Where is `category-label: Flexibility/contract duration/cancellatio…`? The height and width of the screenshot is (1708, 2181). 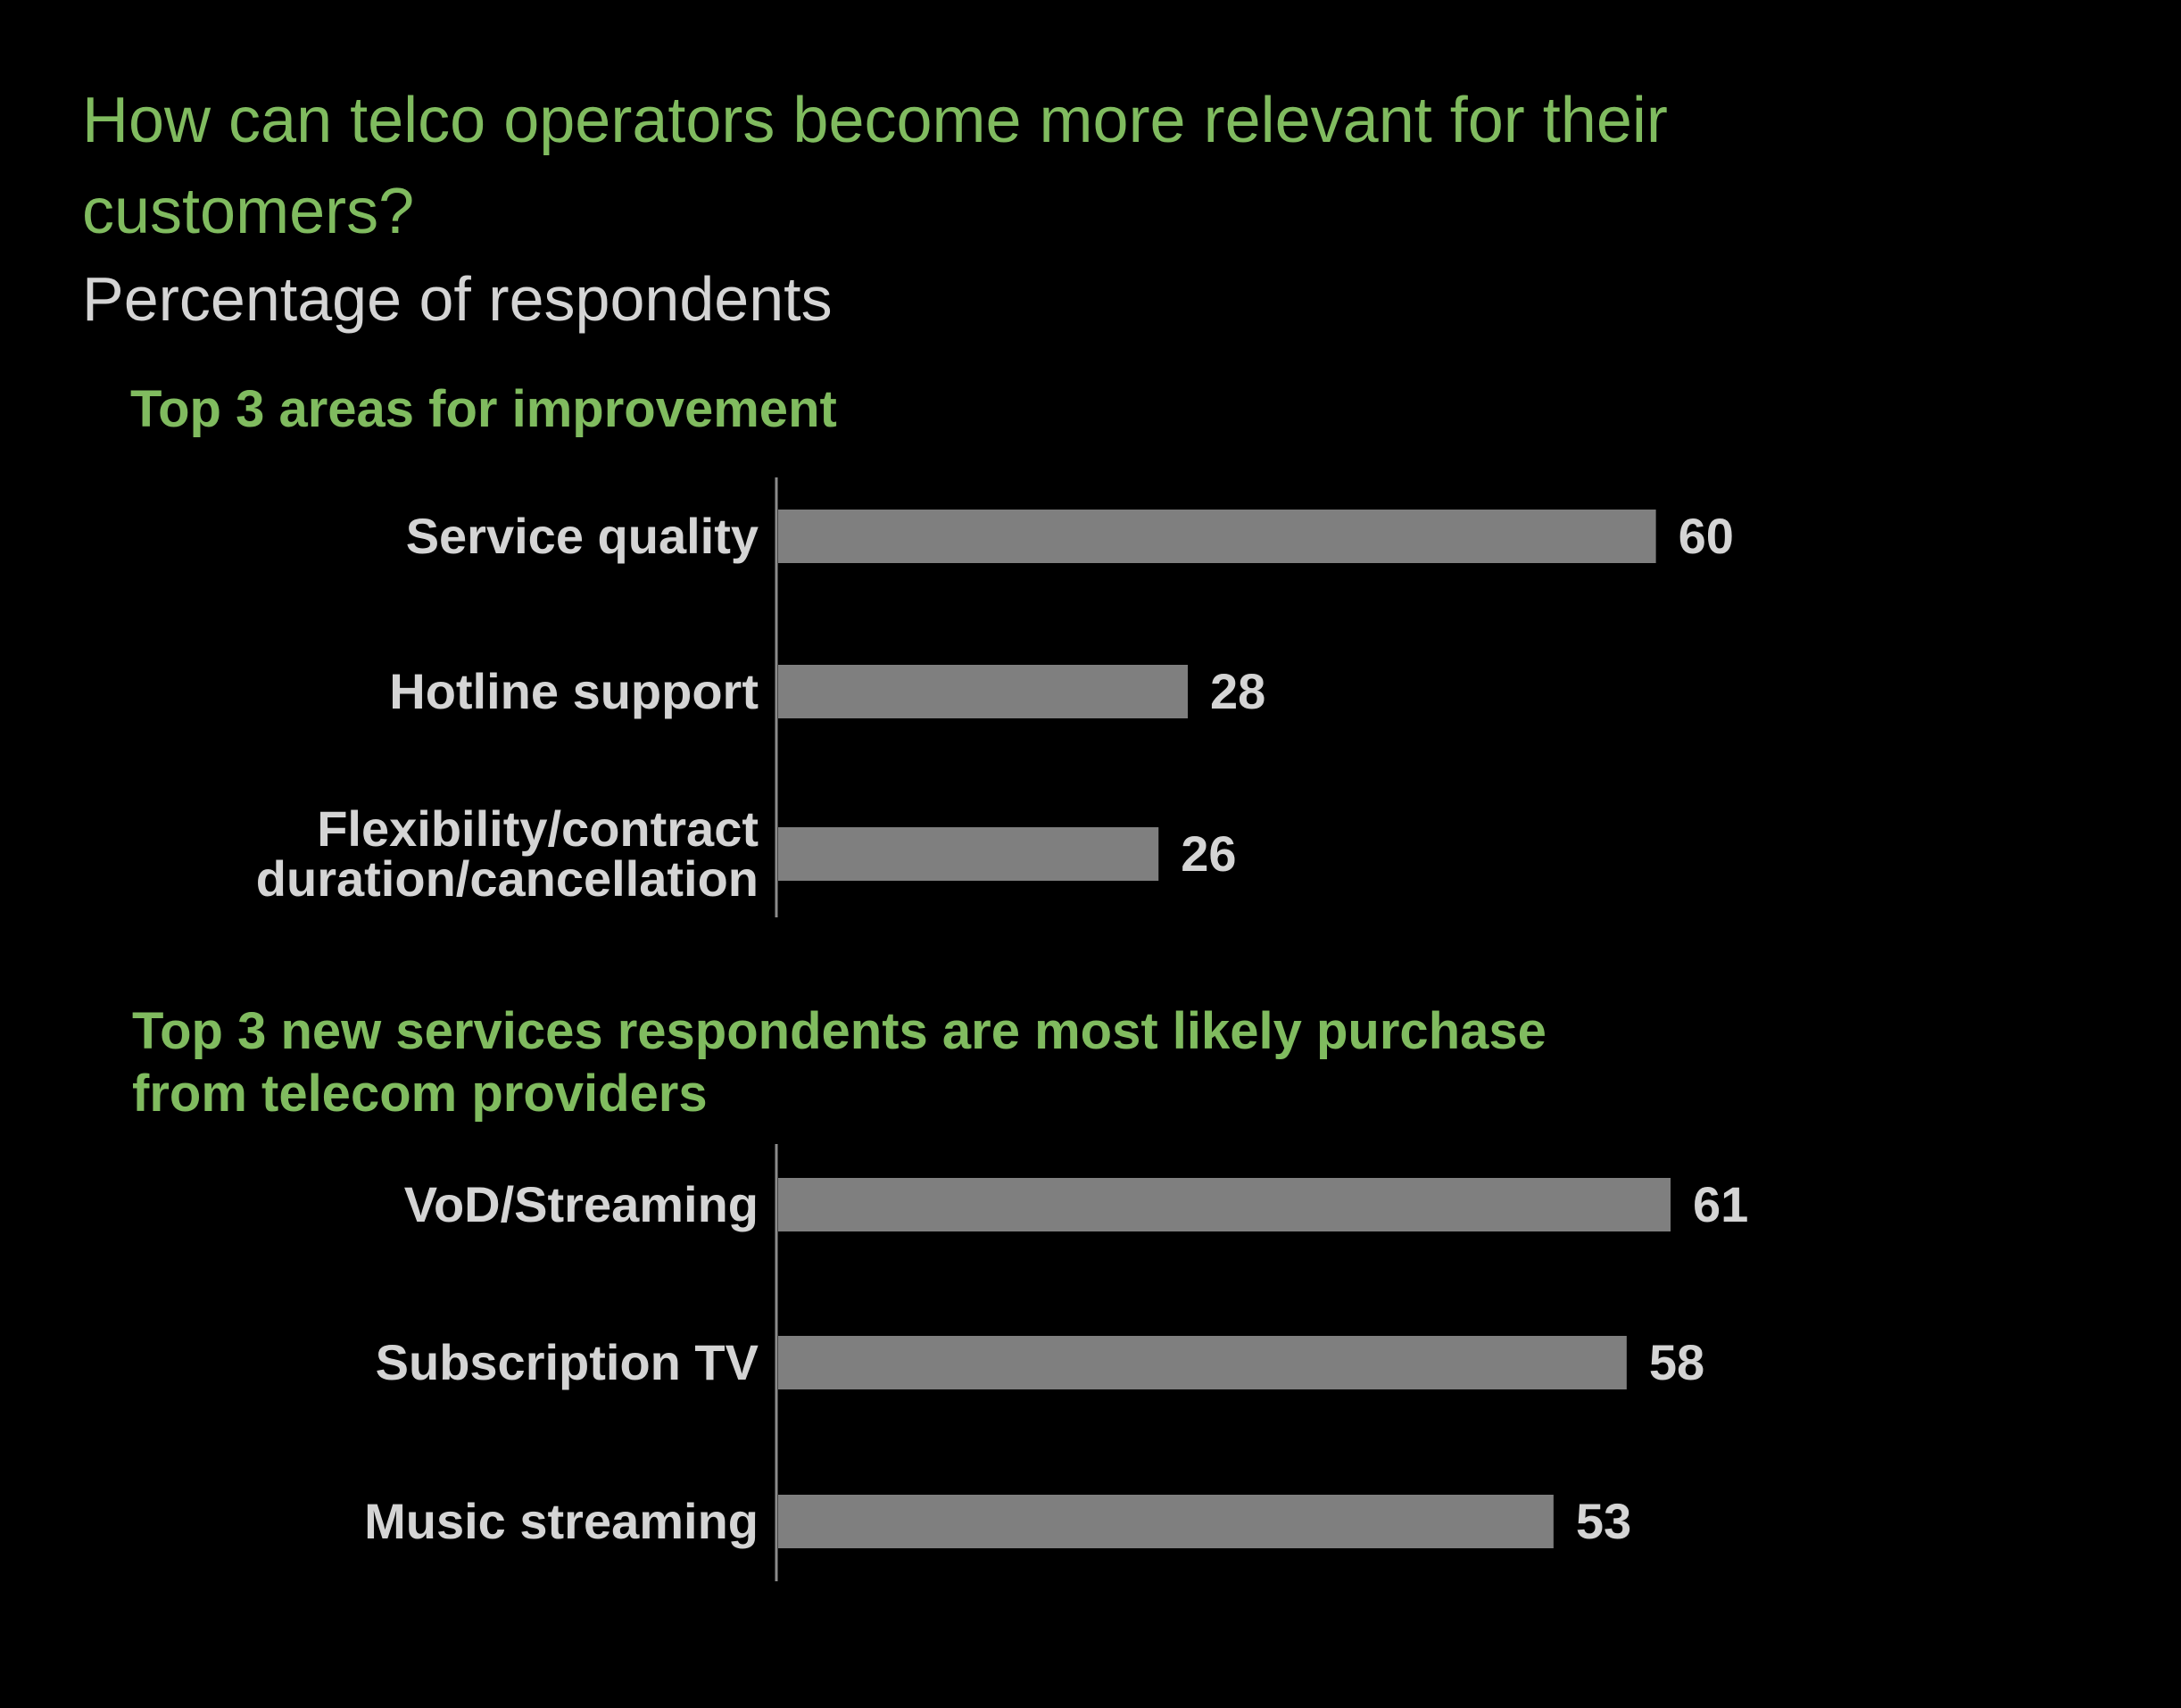 category-label: Flexibility/contract duration/cancellatio… is located at coordinates (508, 853).